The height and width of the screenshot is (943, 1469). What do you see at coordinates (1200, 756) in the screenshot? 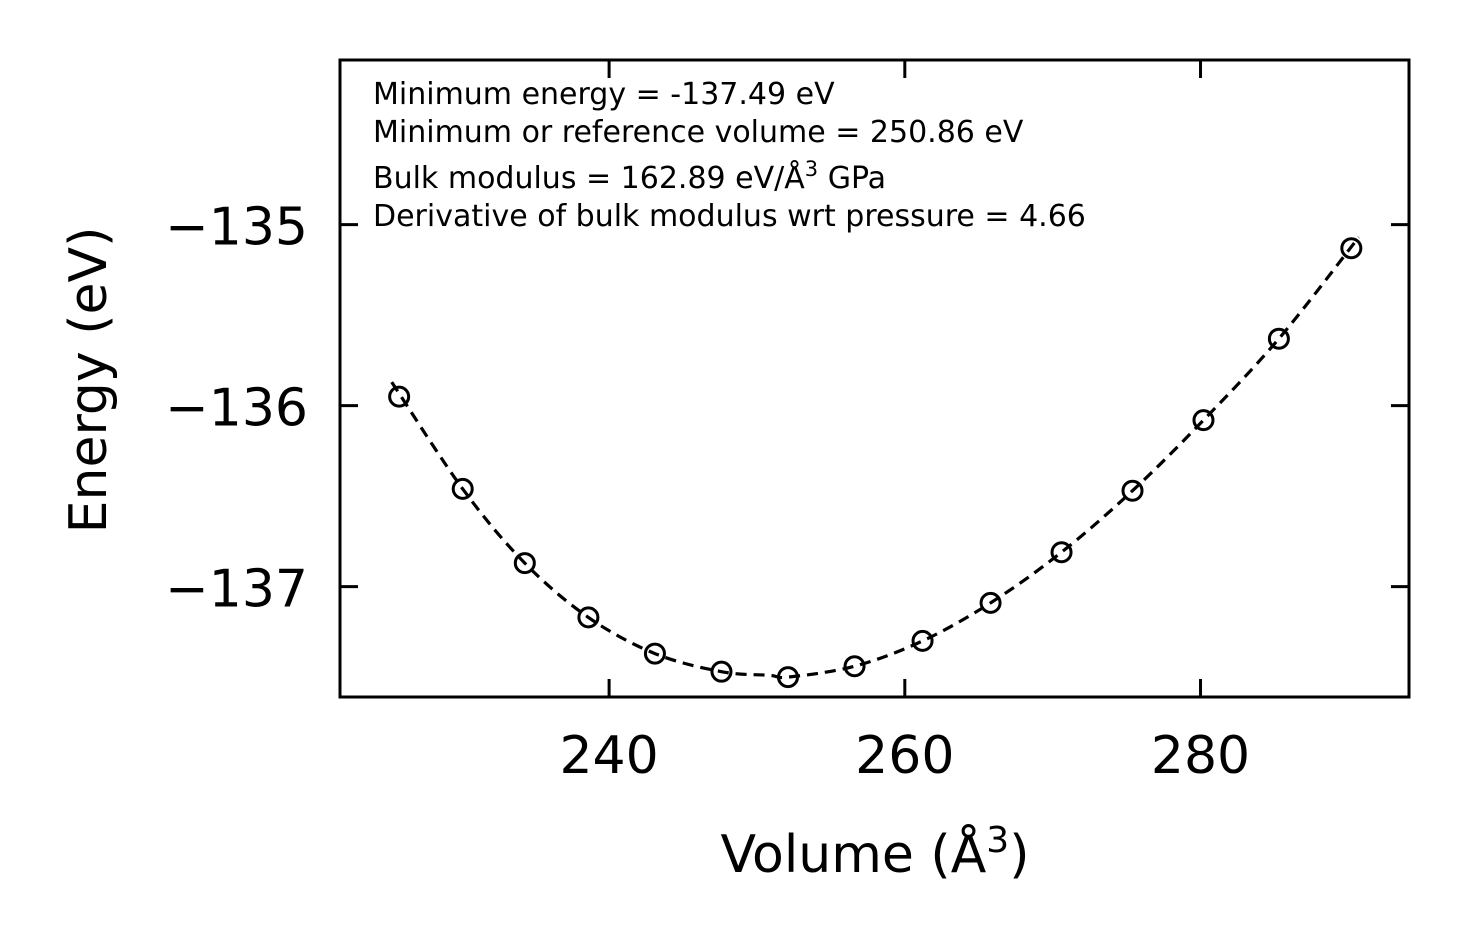
I see `x-tick-label: 280` at bounding box center [1200, 756].